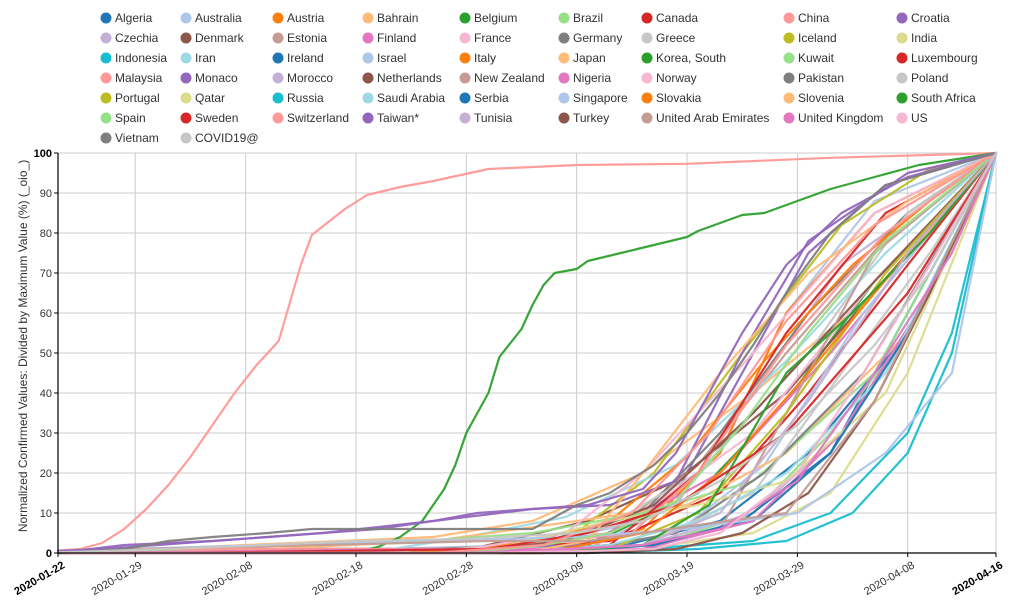  Describe the element at coordinates (448, 578) in the screenshot. I see `x-tick-label: 2020-02-28` at that location.